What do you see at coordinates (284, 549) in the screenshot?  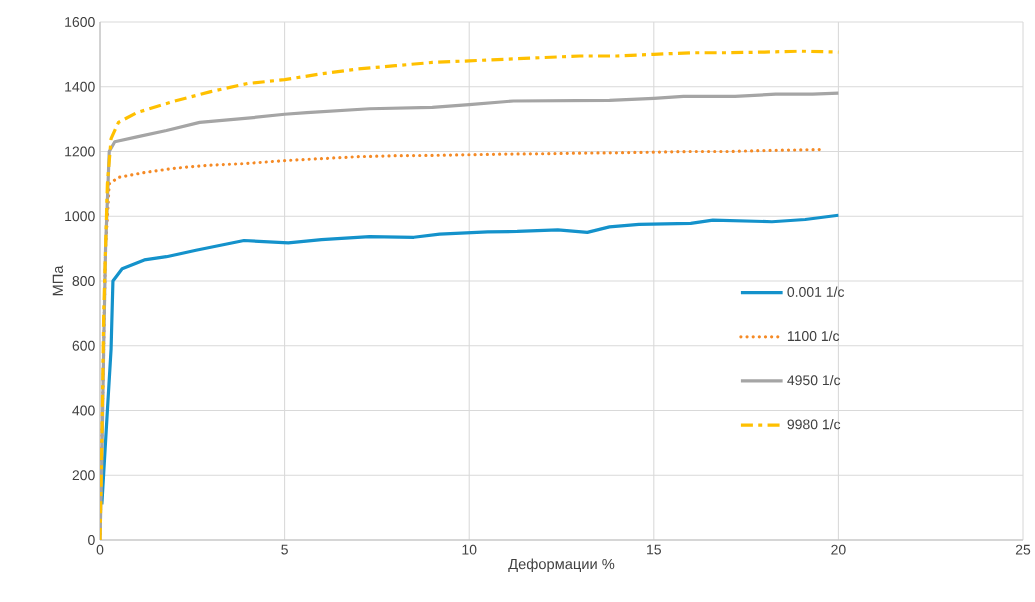 I see `x-tick-label: 5` at bounding box center [284, 549].